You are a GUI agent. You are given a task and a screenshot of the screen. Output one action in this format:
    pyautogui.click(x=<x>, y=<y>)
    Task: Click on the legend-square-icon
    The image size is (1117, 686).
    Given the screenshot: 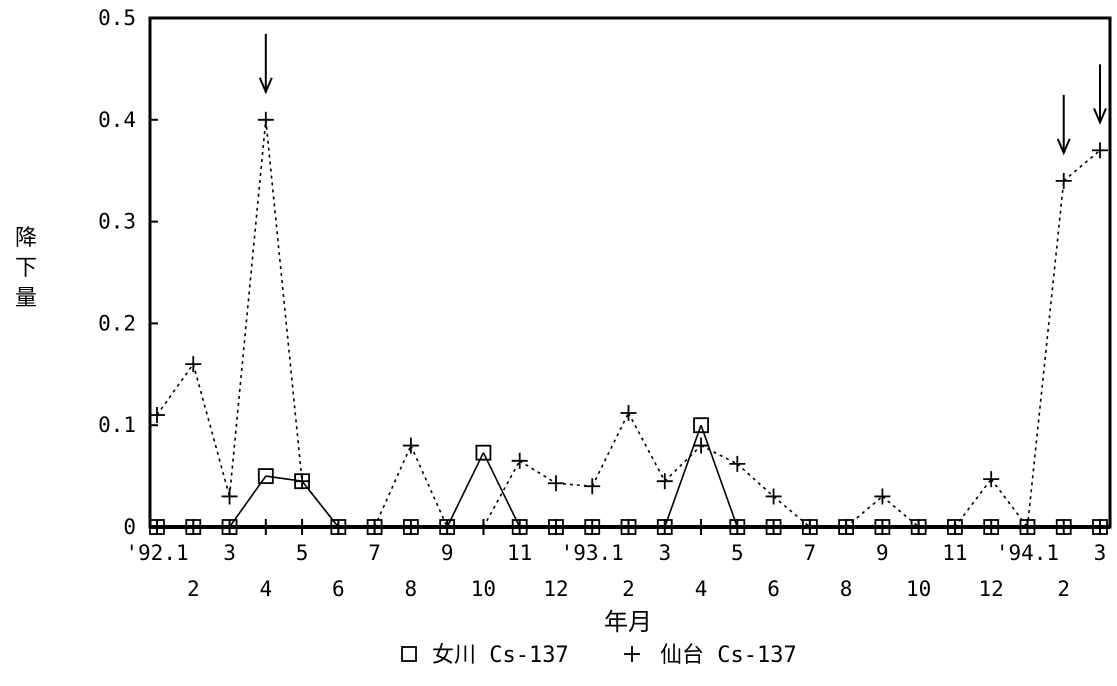 What is the action you would take?
    pyautogui.click(x=409, y=654)
    